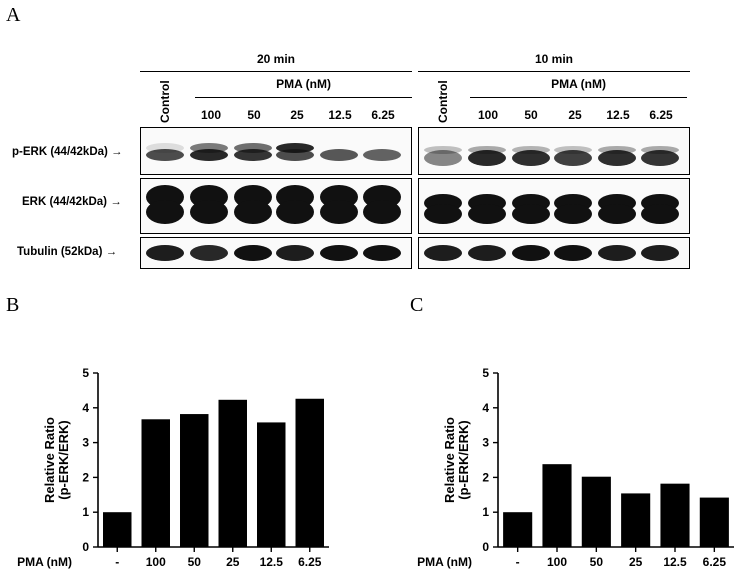 Image resolution: width=750 pixels, height=571 pixels. What do you see at coordinates (275, 59) in the screenshot?
I see `group-20min-title: 20 min` at bounding box center [275, 59].